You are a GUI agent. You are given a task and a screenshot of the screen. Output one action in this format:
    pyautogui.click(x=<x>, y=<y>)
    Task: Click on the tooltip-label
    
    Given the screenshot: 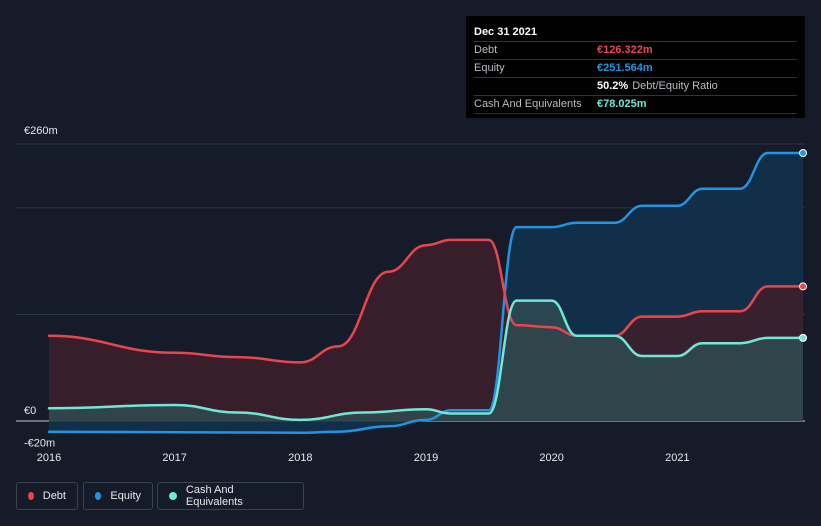 What is the action you would take?
    pyautogui.click(x=535, y=86)
    